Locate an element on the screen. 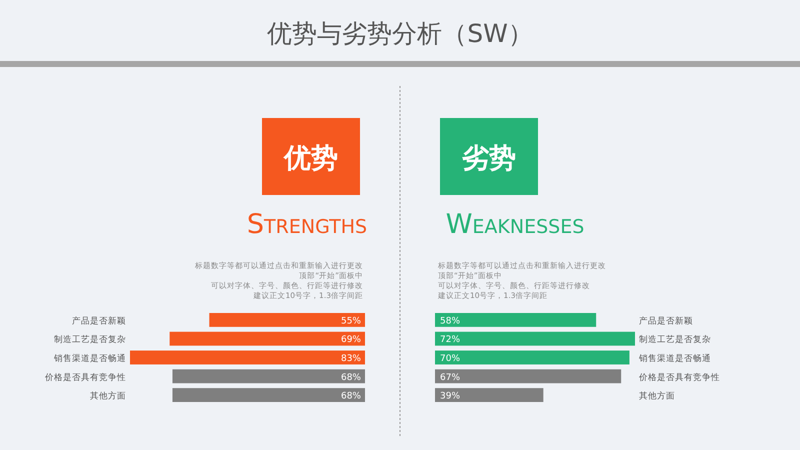 This screenshot has height=450, width=800. data-label: 67% is located at coordinates (450, 377).